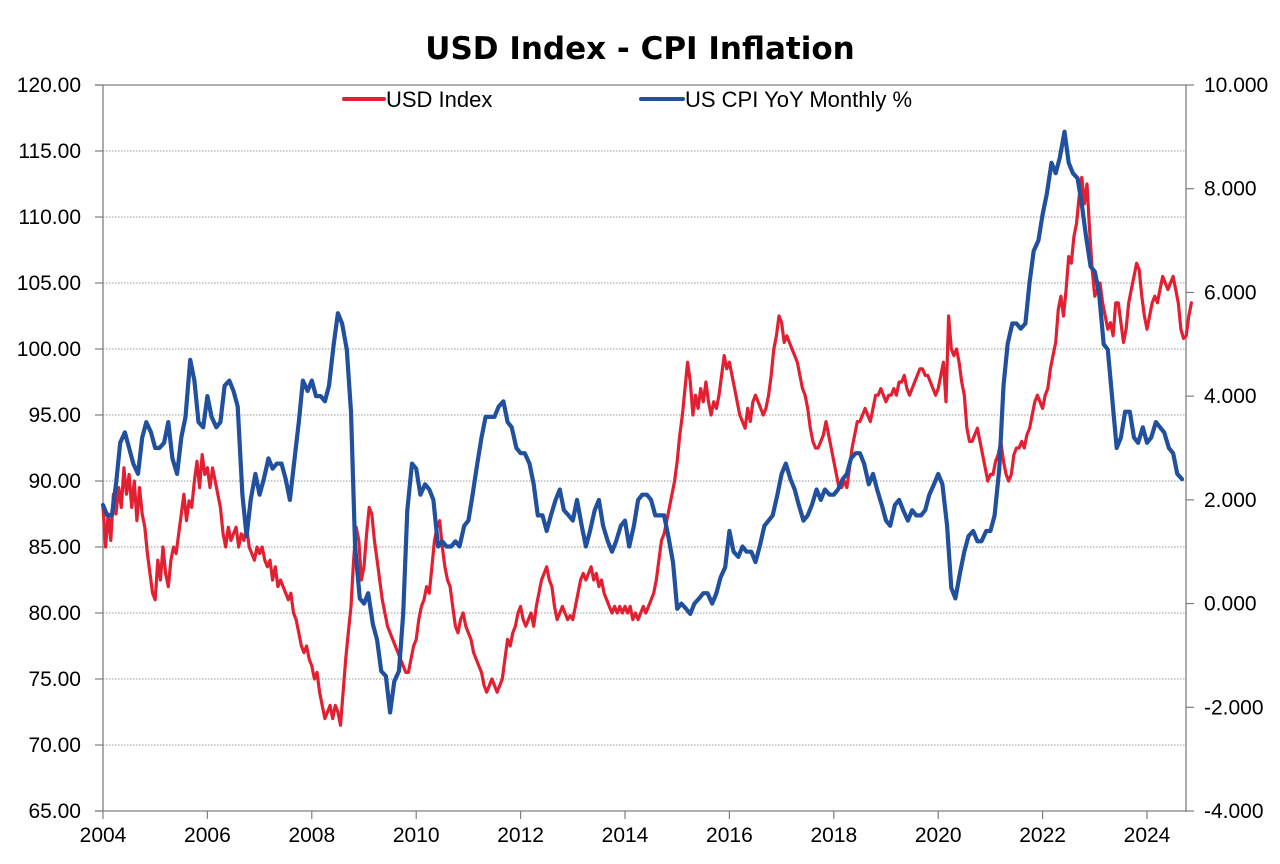  I want to click on left-tick-label: 100.00, so click(49, 349).